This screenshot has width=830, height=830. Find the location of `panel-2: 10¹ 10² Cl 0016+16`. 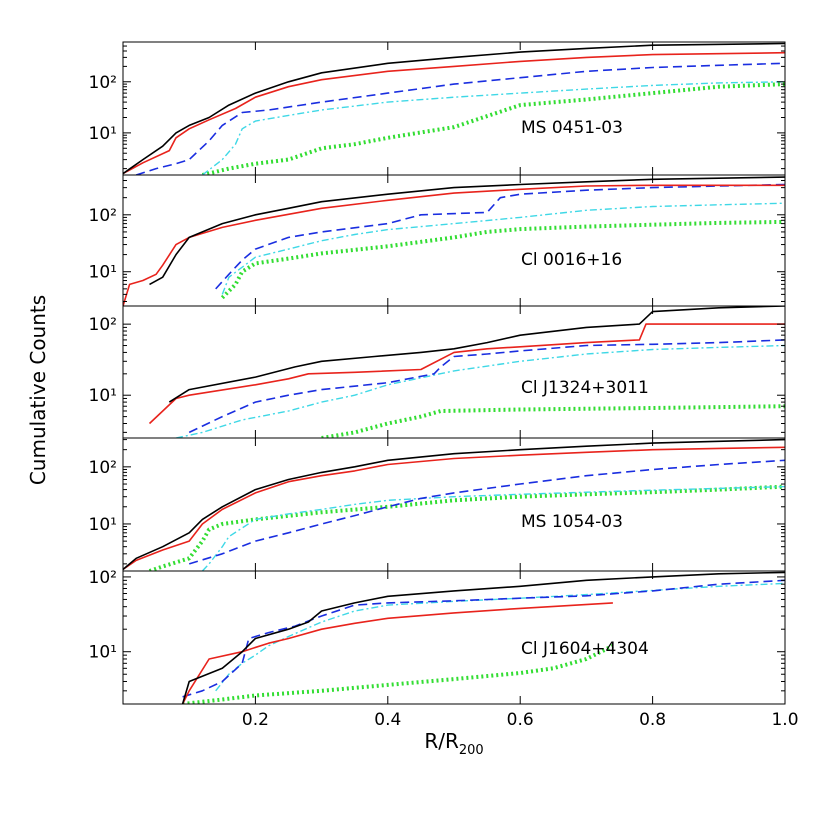

panel-2: 10¹ 10² Cl 0016+16 is located at coordinates (437, 240).